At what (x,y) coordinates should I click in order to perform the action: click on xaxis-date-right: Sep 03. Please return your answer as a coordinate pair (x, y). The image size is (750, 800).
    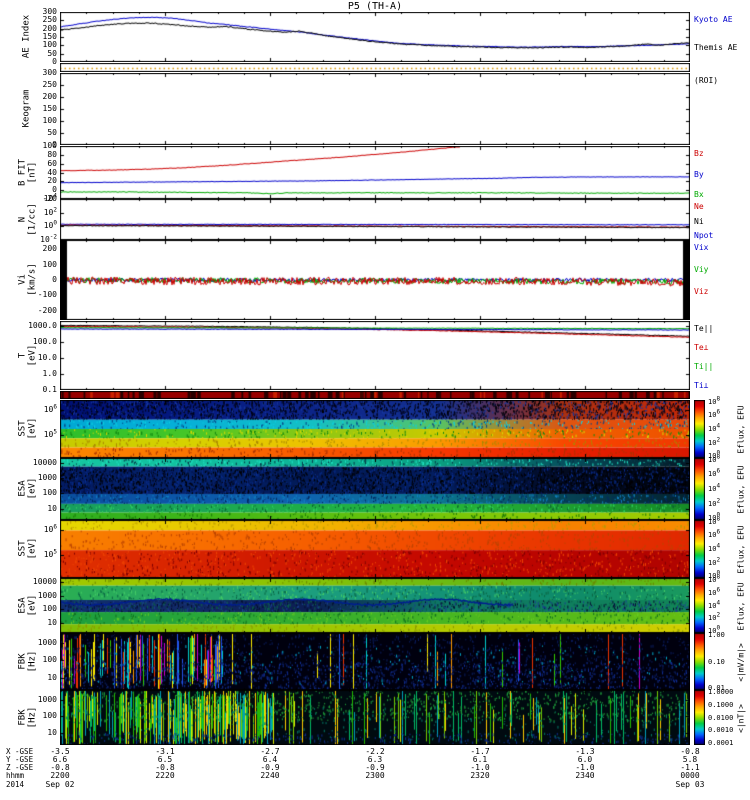
    Looking at the image, I should click on (690, 784).